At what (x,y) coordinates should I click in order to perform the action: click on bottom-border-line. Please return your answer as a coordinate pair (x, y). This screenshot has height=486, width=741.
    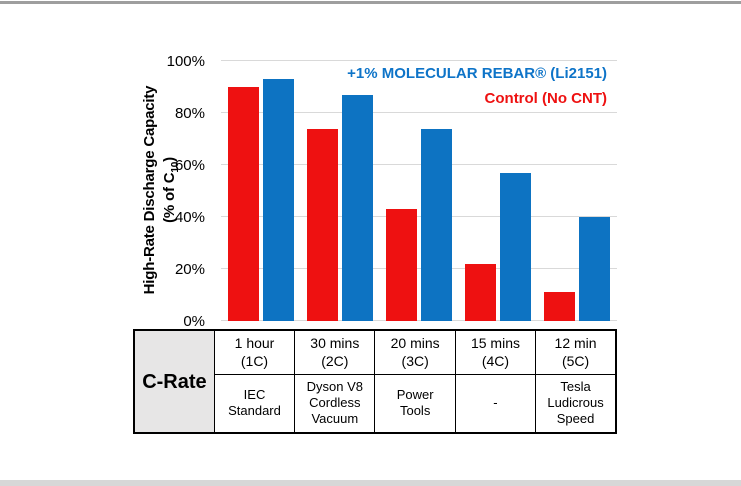
    Looking at the image, I should click on (370, 483).